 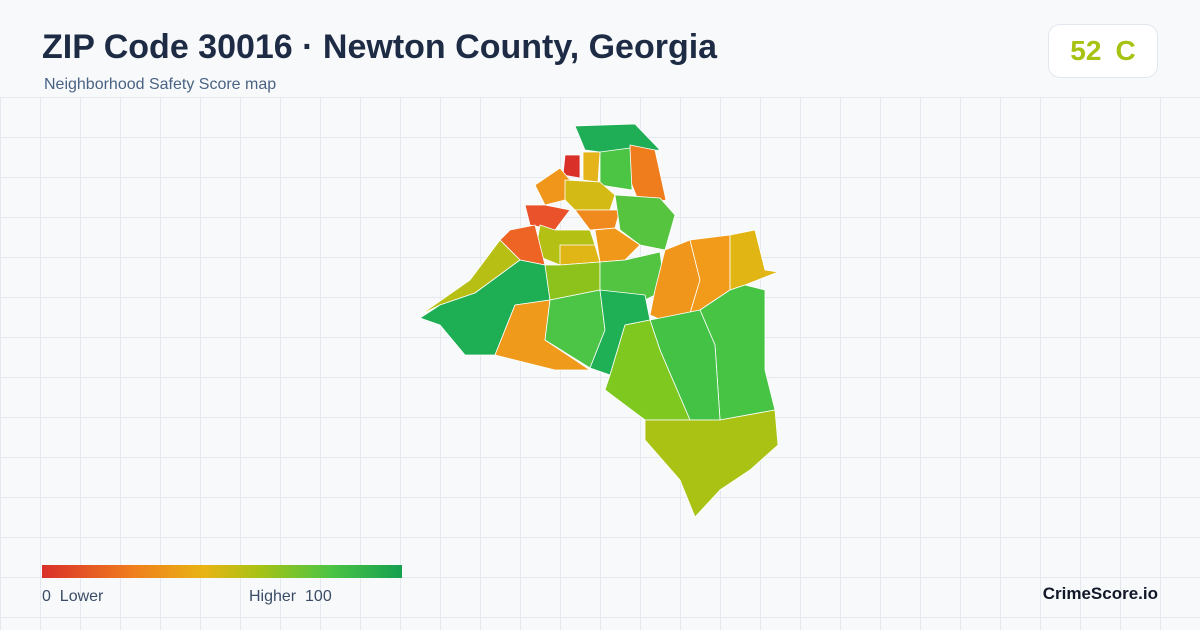 What do you see at coordinates (380, 47) in the screenshot?
I see `title: ZIP Code 30016 · Newton County, Georgia` at bounding box center [380, 47].